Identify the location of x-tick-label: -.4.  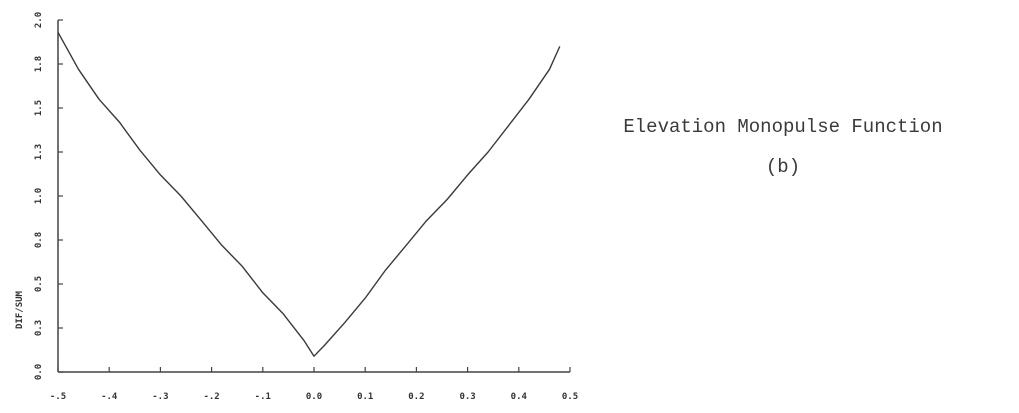
(109, 397).